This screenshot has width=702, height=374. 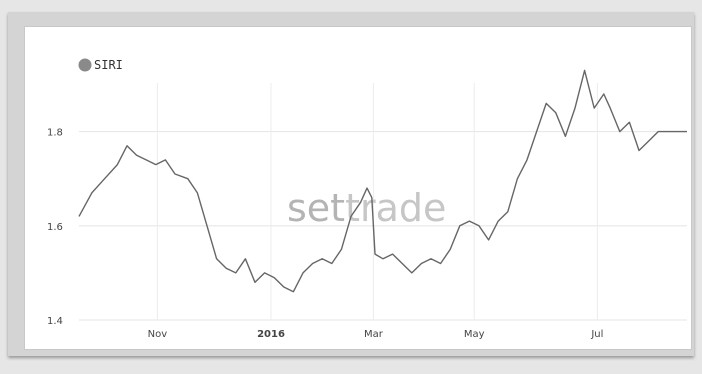 I want to click on legend-marker-icon, so click(x=85, y=65).